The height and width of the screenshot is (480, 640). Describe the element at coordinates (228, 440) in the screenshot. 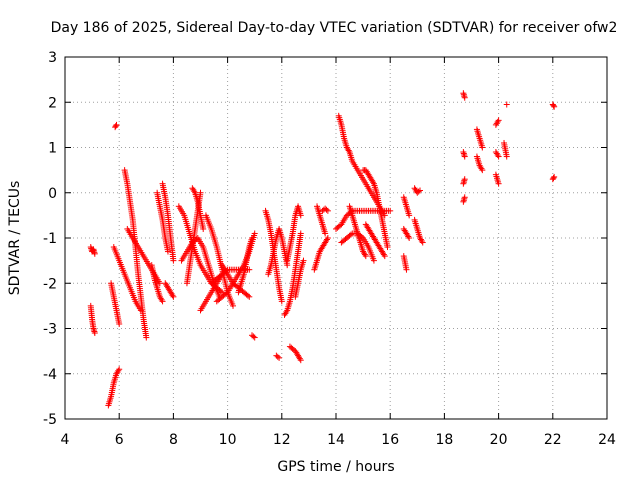

I see `x-tick-label: 10` at that location.